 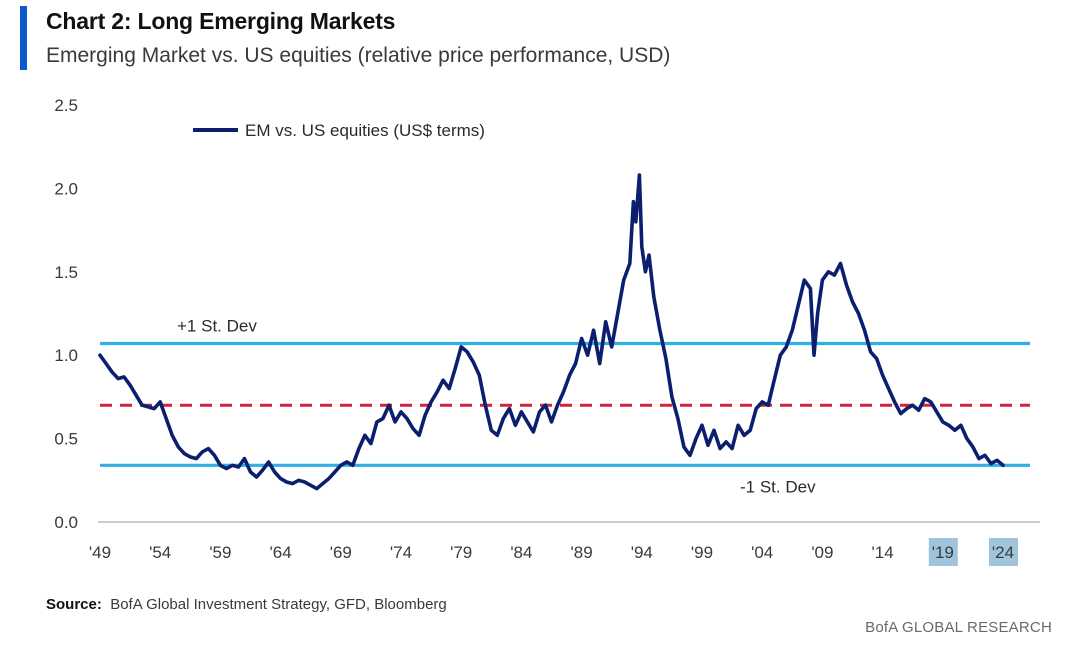 I want to click on y-tick-label: 1.0, so click(x=66, y=355).